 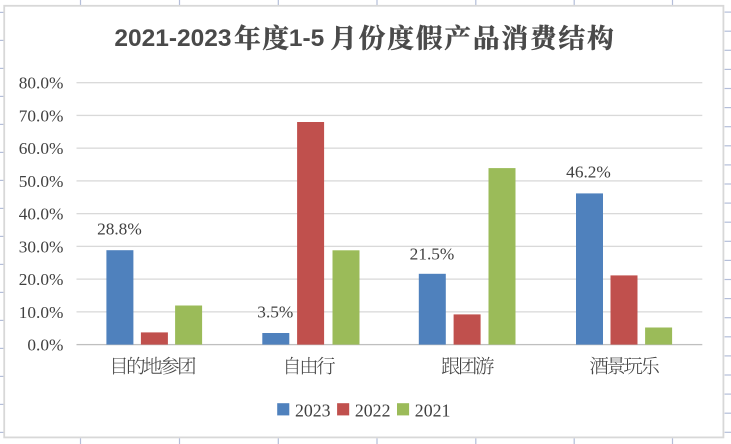 I want to click on svg-text: 2022, so click(x=373, y=410).